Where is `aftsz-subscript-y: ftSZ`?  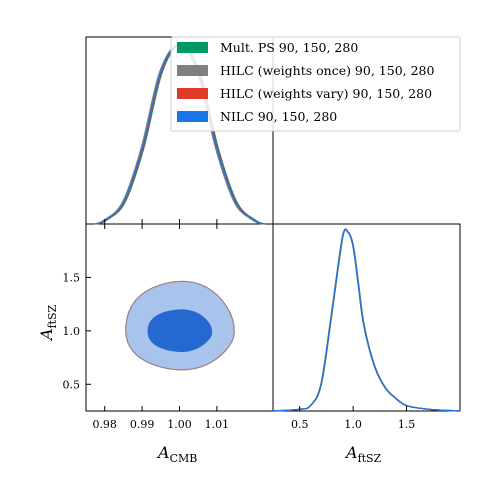
aftsz-subscript-y: ftSZ is located at coordinates (52, 316).